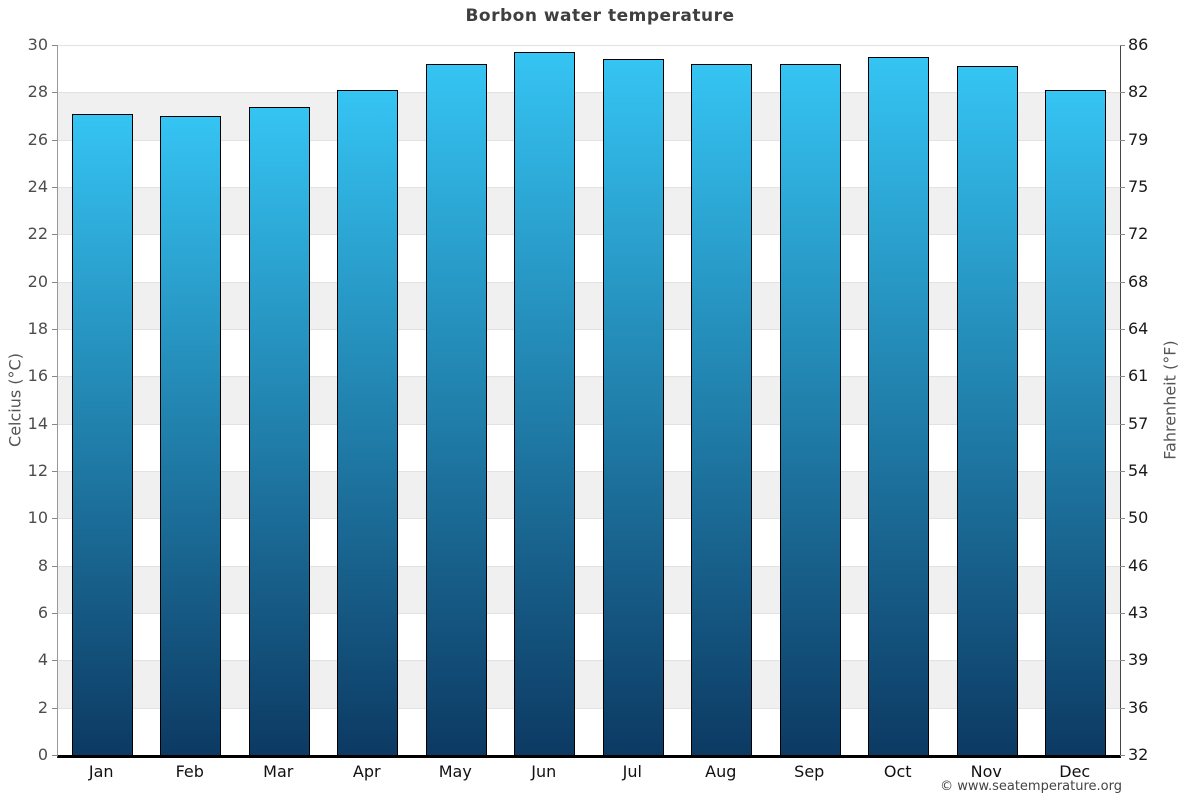  I want to click on fahrenheit-tick-label: 64, so click(1138, 328).